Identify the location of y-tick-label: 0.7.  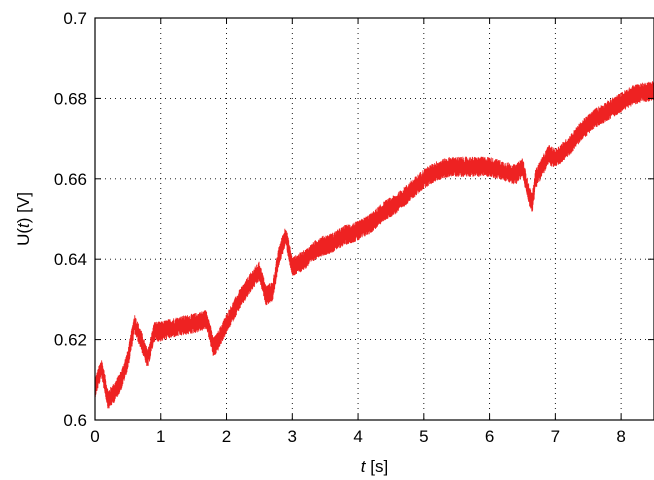
(75, 18).